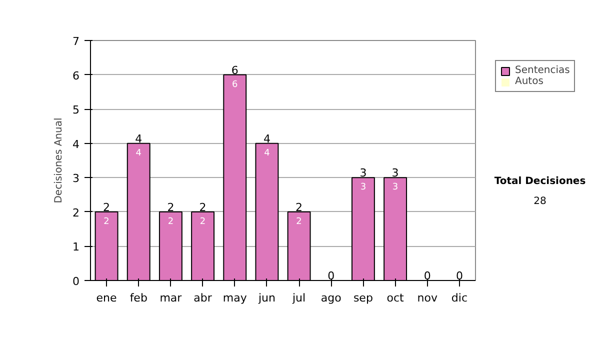  I want to click on x-tick-label: jul, so click(299, 298).